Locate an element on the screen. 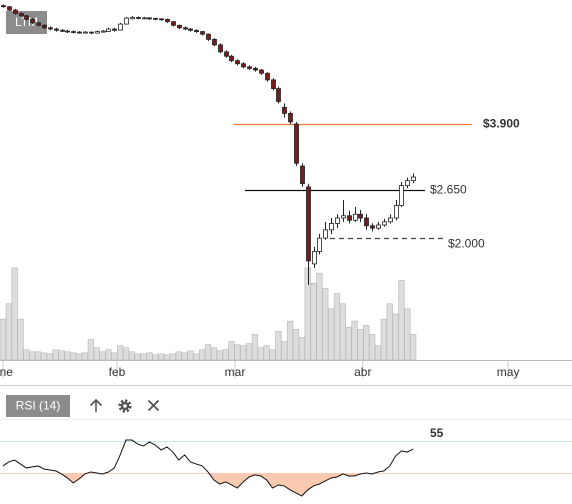 Image resolution: width=572 pixels, height=504 pixels. arrow is located at coordinates (96, 405).